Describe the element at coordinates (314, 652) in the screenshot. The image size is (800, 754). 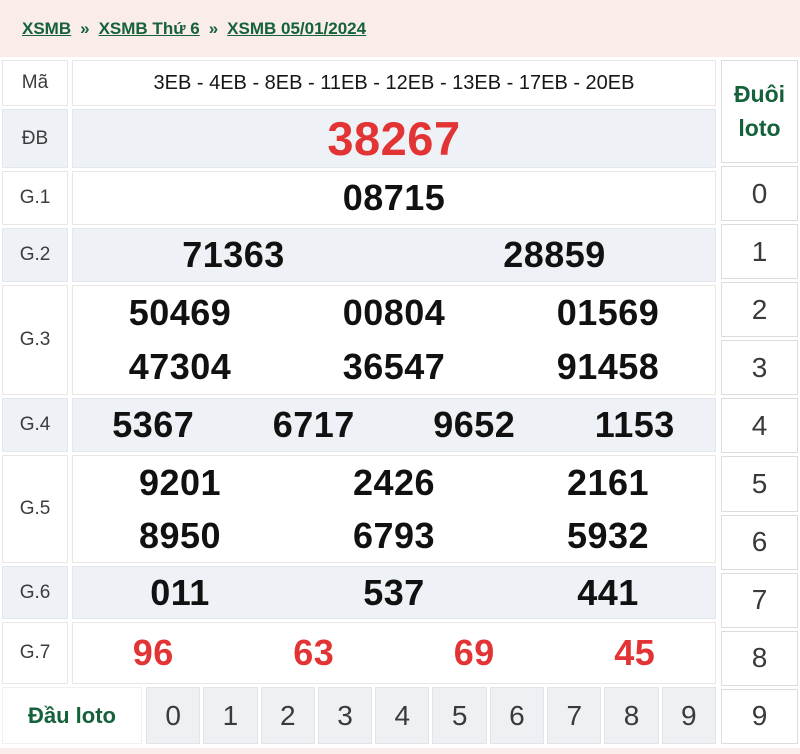
I see `prize-number: 63` at that location.